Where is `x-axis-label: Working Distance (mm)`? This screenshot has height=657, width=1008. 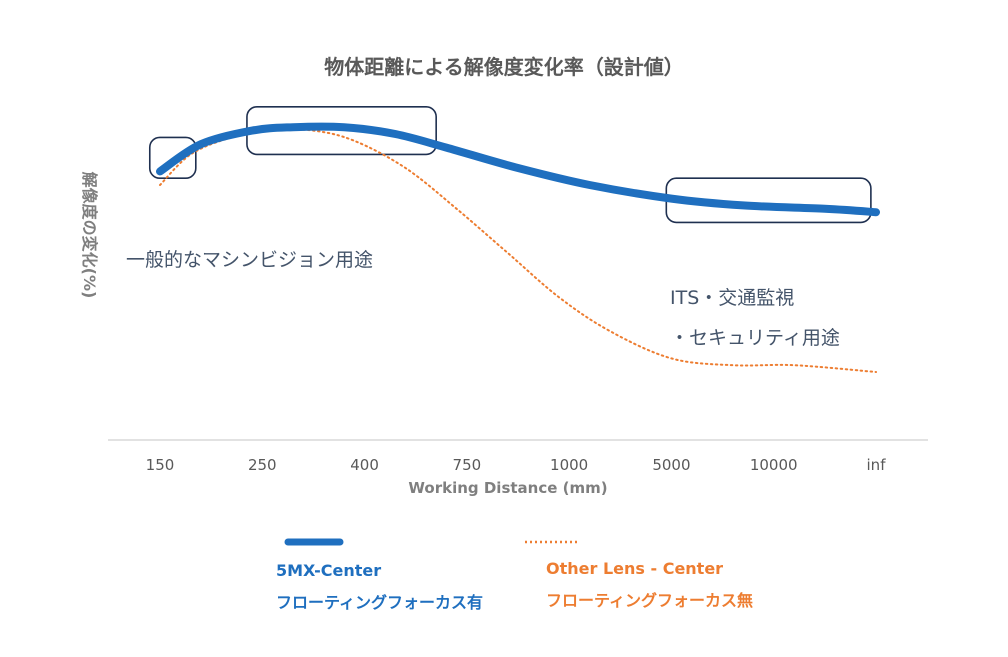 x-axis-label: Working Distance (mm) is located at coordinates (507, 488).